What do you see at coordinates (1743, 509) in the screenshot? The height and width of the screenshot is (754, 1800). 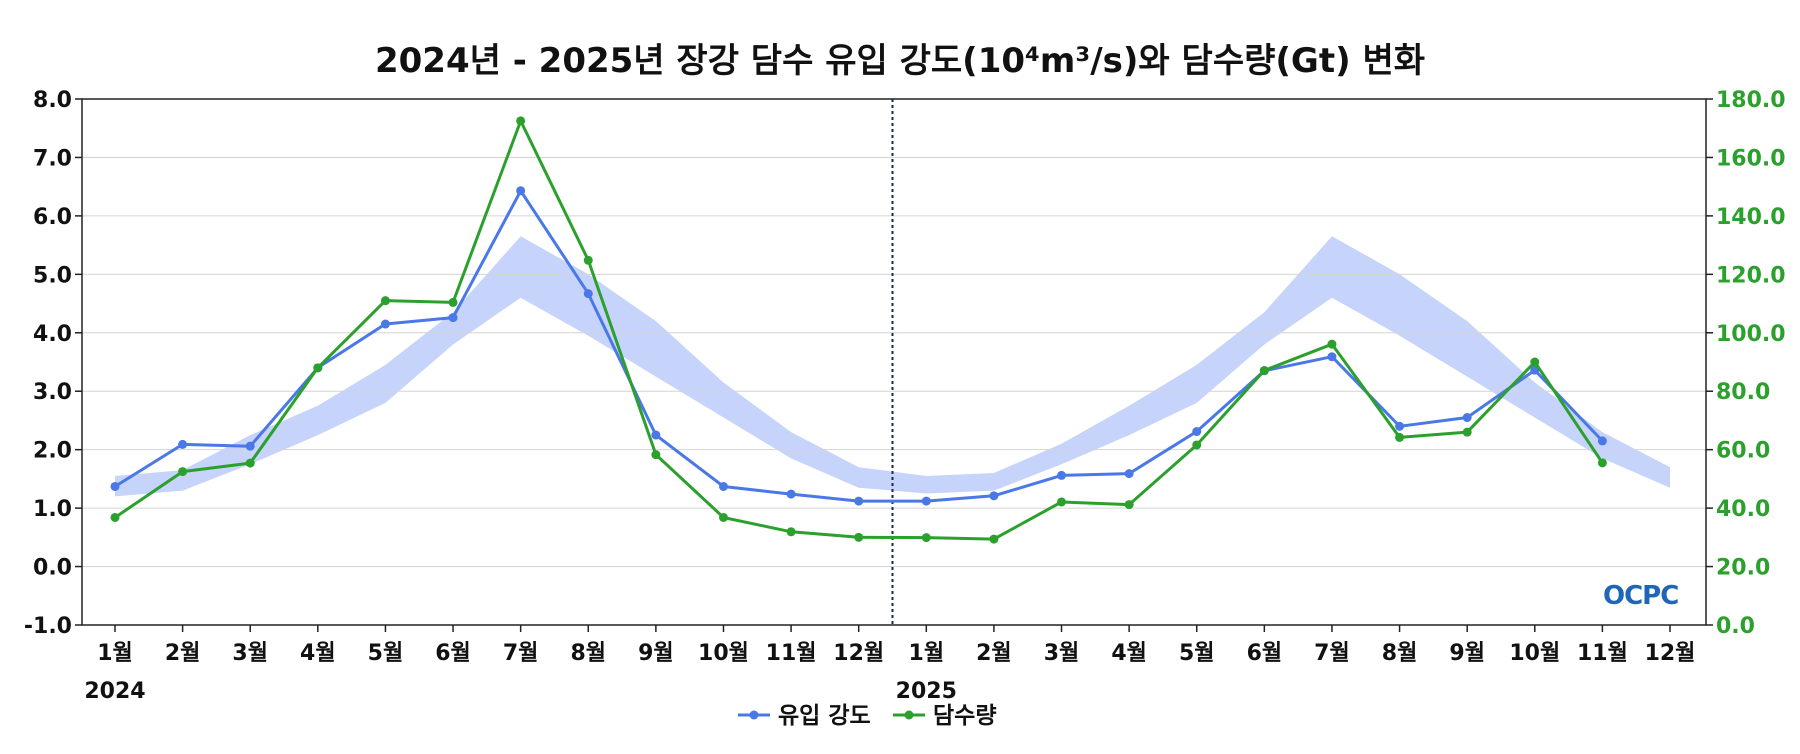 I see `y-right-tick-label: 40.0` at bounding box center [1743, 509].